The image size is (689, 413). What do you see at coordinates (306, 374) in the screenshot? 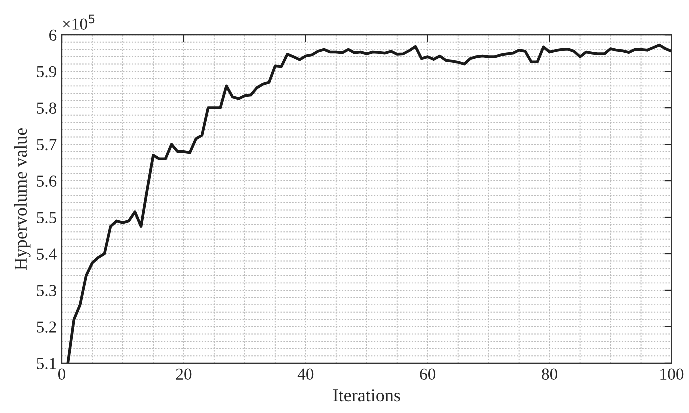
I see `x-tick-label: 40` at bounding box center [306, 374].